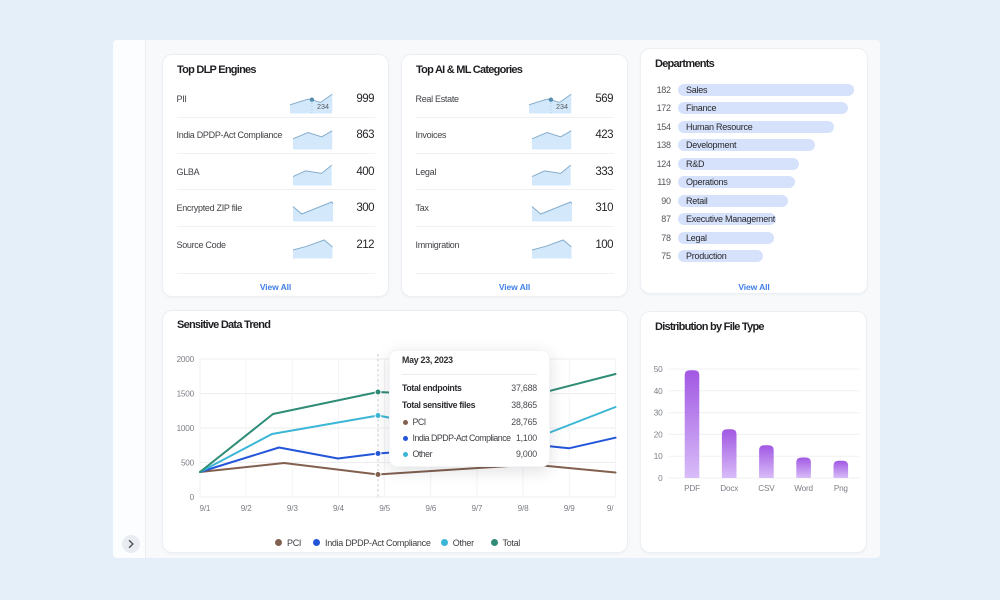 The width and height of the screenshot is (1000, 600). What do you see at coordinates (186, 428) in the screenshot?
I see `svg-text: 1000` at bounding box center [186, 428].